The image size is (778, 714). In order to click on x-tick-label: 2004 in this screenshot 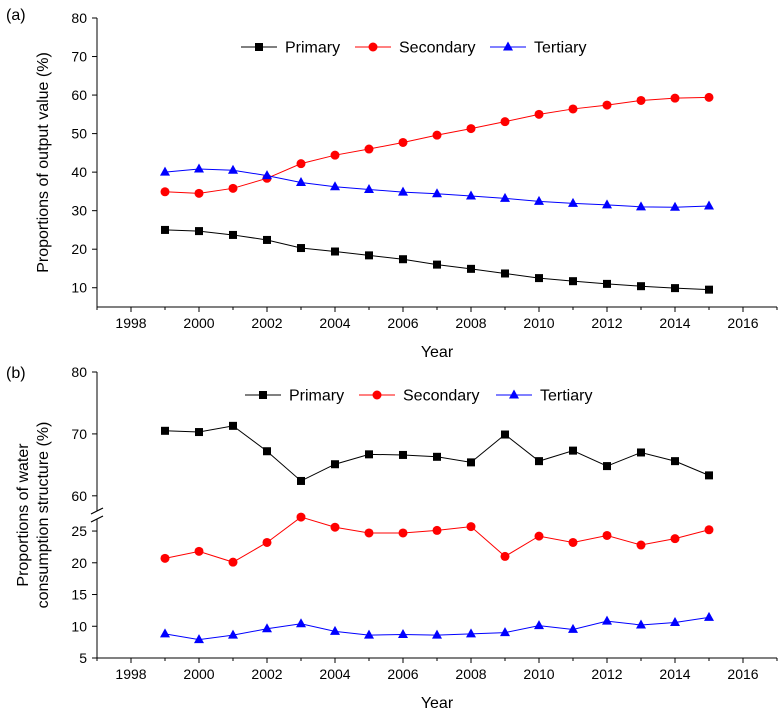, I will do `click(334, 674)`.